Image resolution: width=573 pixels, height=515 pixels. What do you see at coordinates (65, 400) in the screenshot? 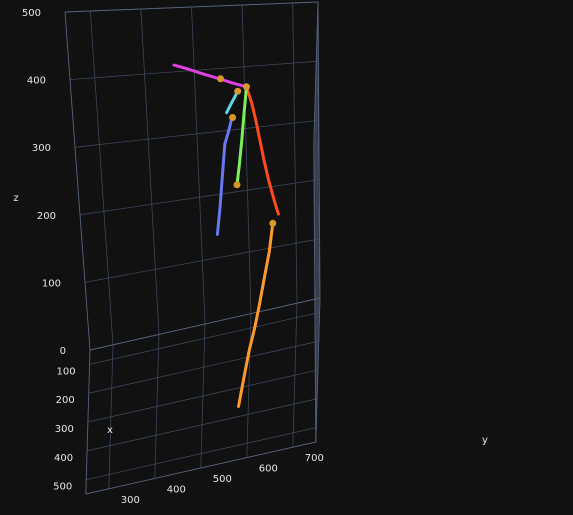
I see `x-tick-label: 200` at bounding box center [65, 400].